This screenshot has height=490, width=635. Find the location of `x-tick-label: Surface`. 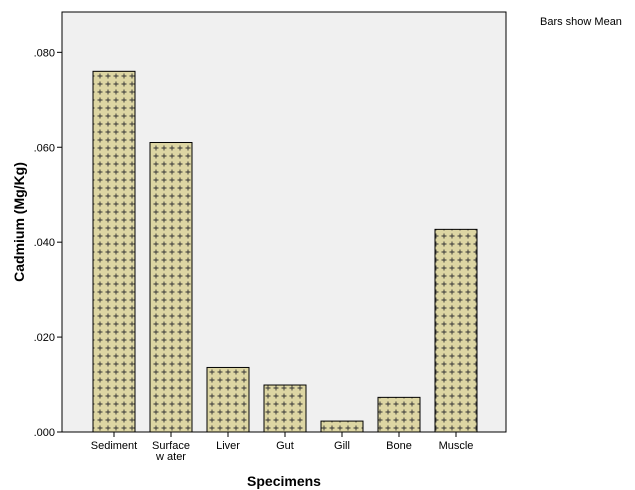

x-tick-label: Surface is located at coordinates (171, 446).